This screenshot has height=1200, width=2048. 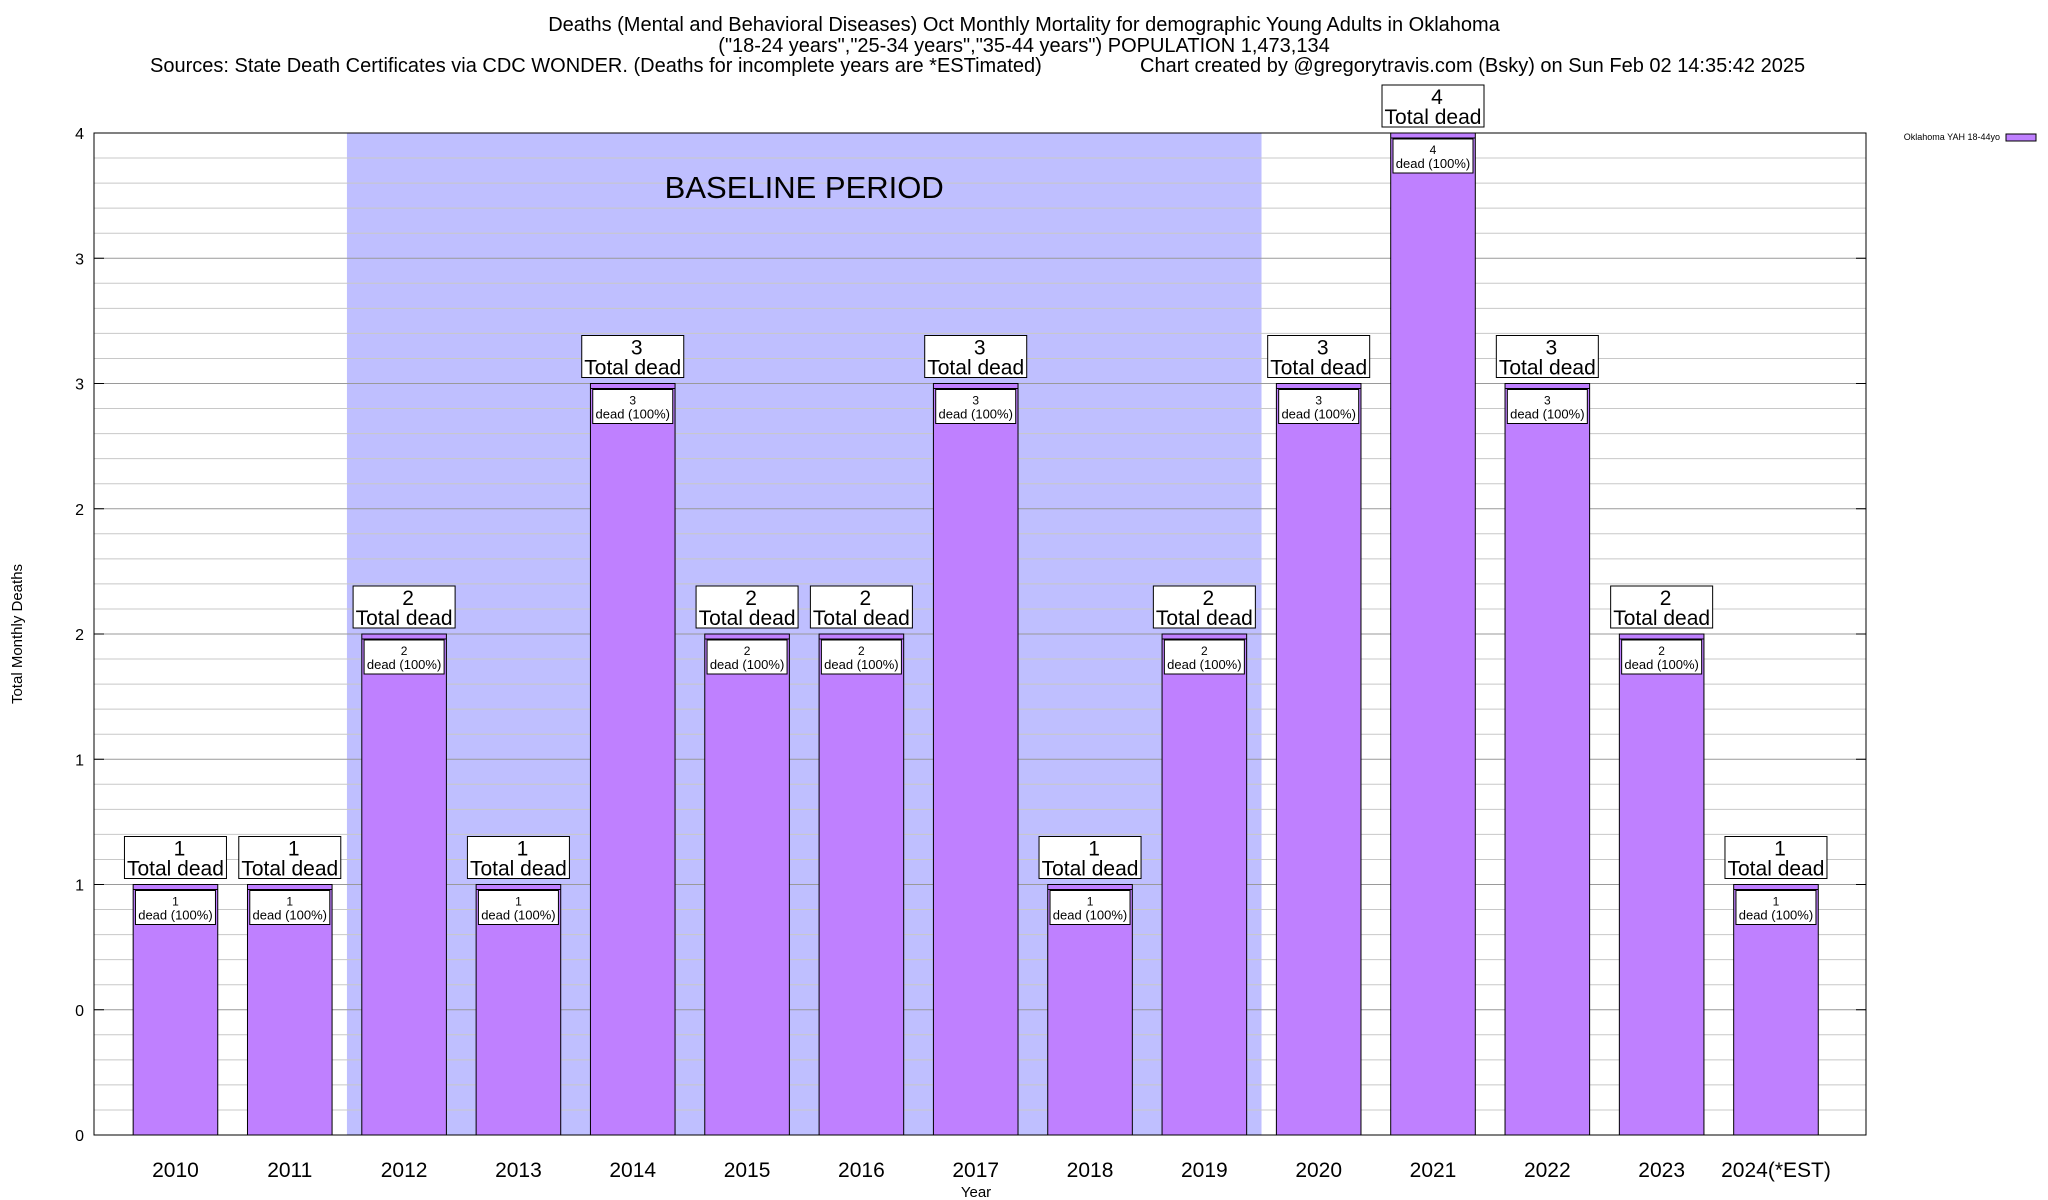 I want to click on legend-swatch, so click(x=2021, y=137).